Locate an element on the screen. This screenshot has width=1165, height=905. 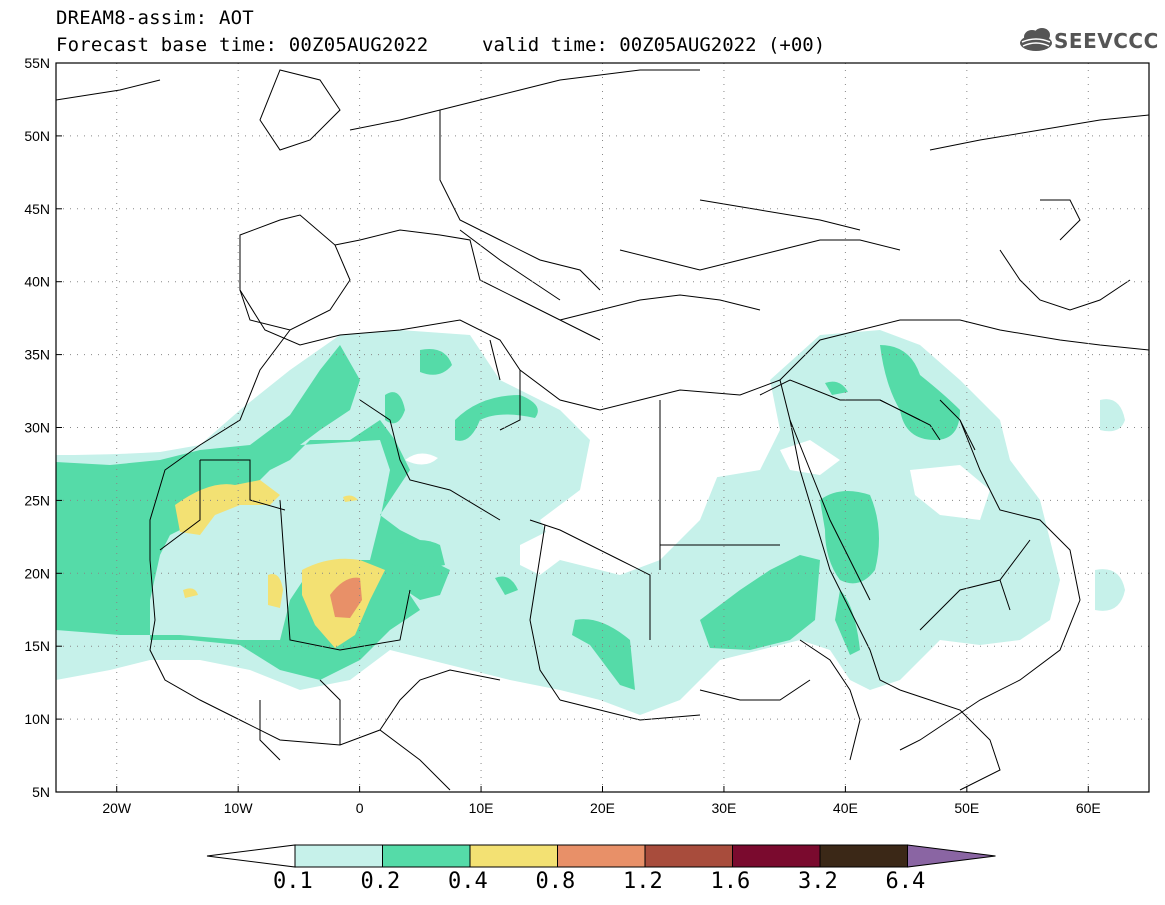
seevccc-logo is located at coordinates (1036, 39).